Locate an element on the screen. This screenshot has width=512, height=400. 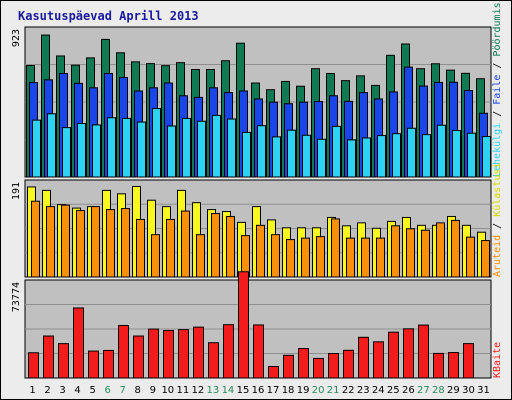
legend-item-Külastusi: Külastusi is located at coordinates (497, 190).